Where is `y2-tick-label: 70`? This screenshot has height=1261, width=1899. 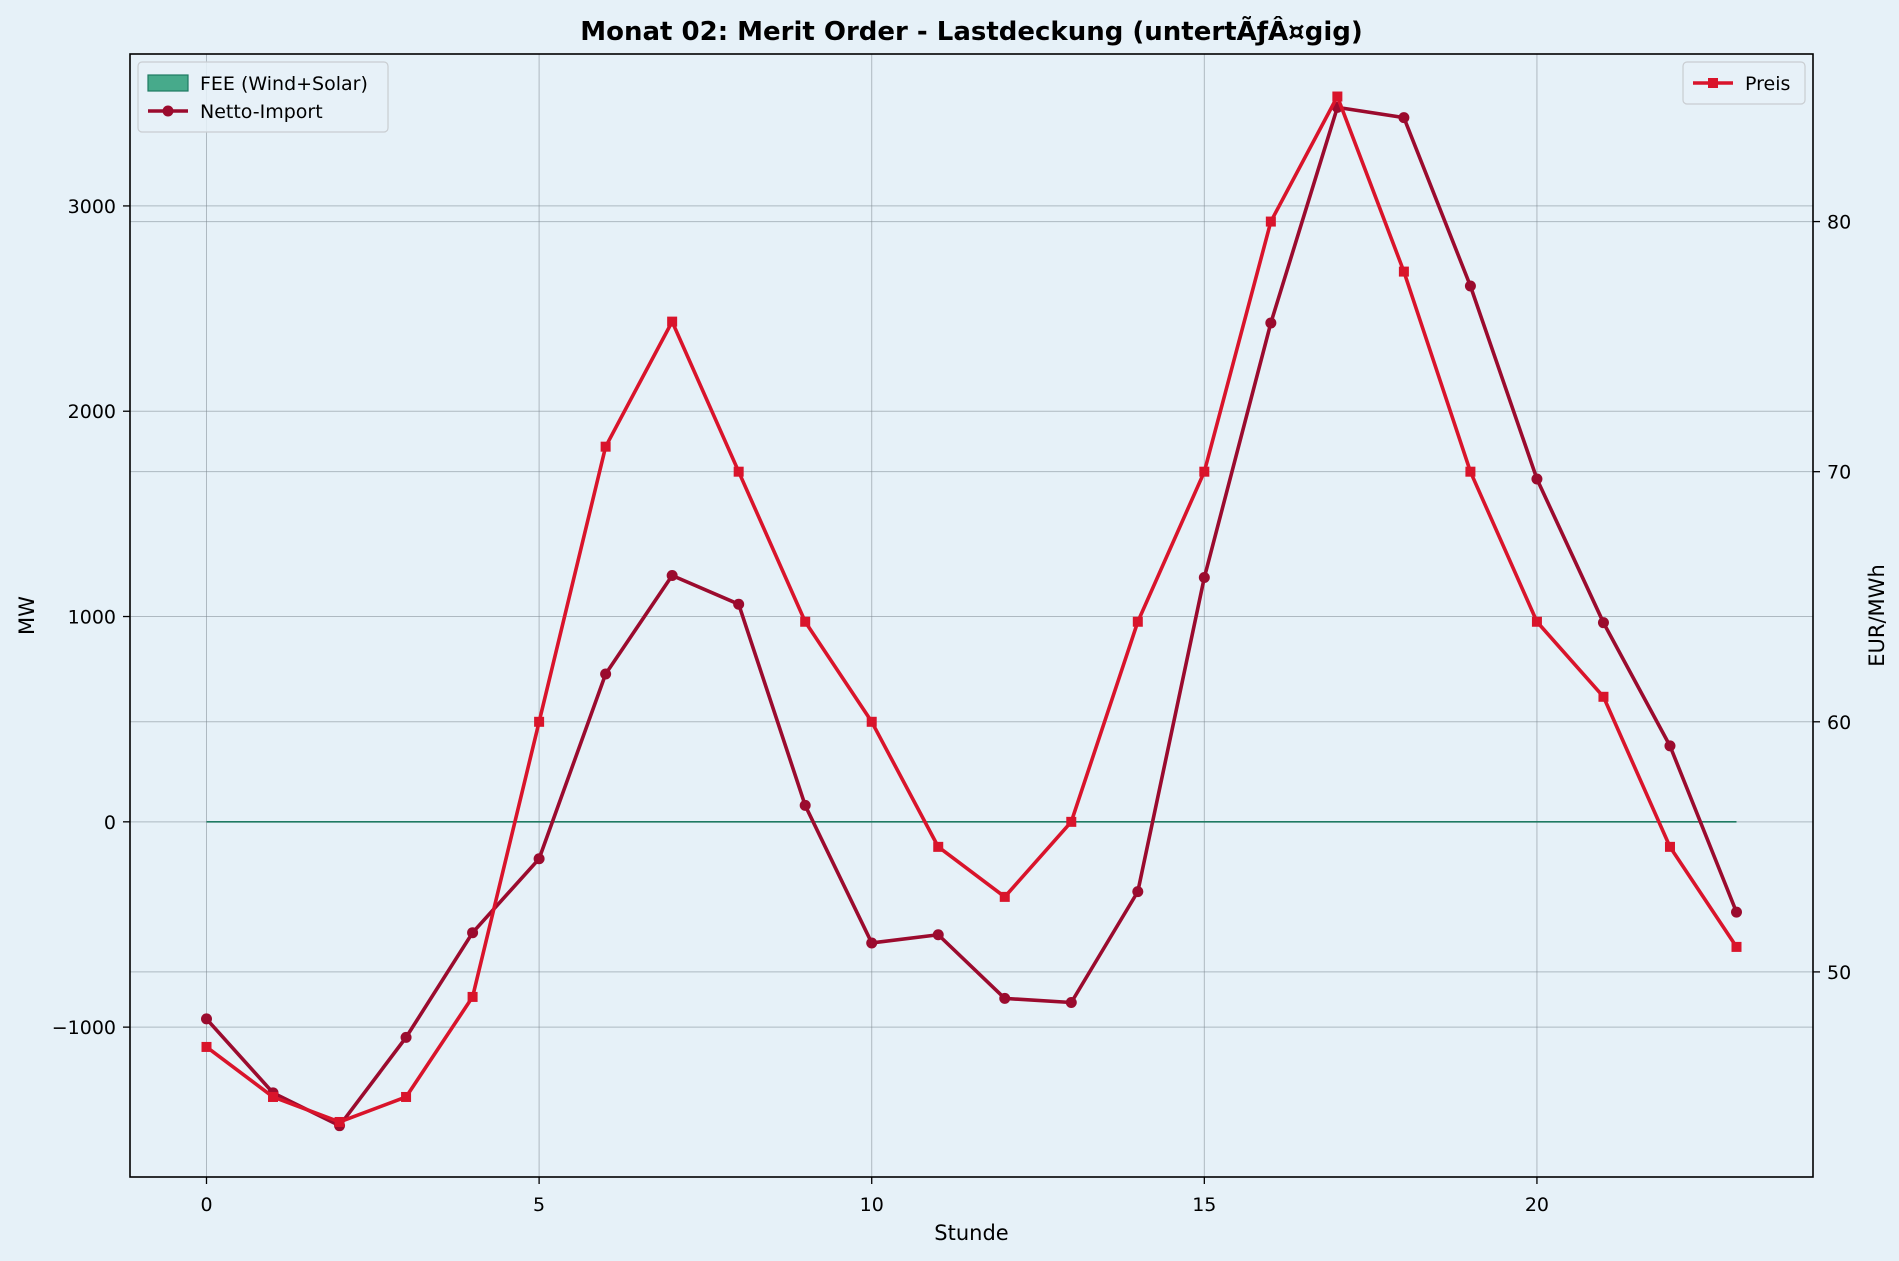
y2-tick-label: 70 is located at coordinates (1839, 473).